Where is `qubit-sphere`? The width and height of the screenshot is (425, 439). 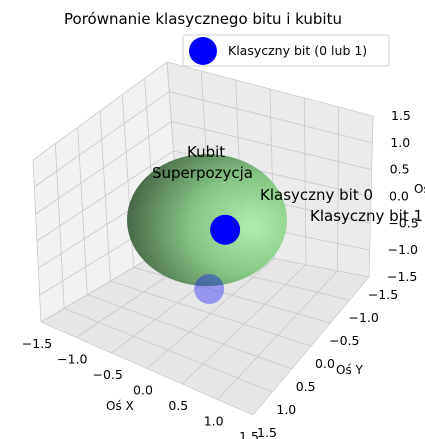
qubit-sphere is located at coordinates (207, 220).